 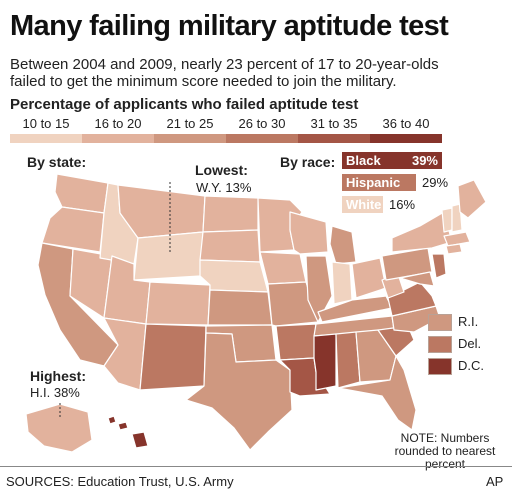 What do you see at coordinates (55, 392) in the screenshot?
I see `highest-callout-value: H.I. 38%` at bounding box center [55, 392].